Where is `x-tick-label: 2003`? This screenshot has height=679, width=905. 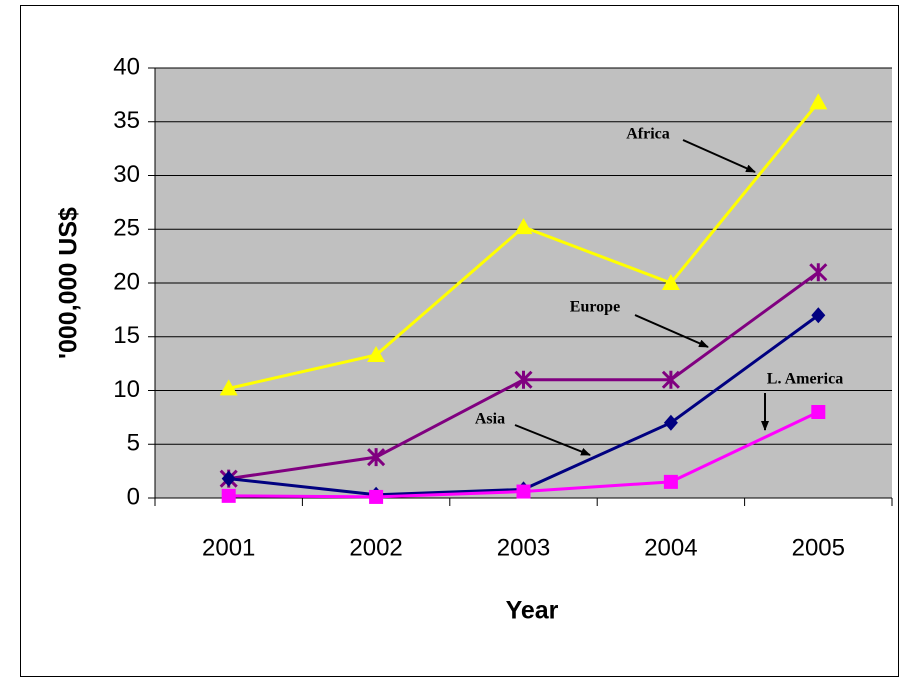 x-tick-label: 2003 is located at coordinates (523, 547).